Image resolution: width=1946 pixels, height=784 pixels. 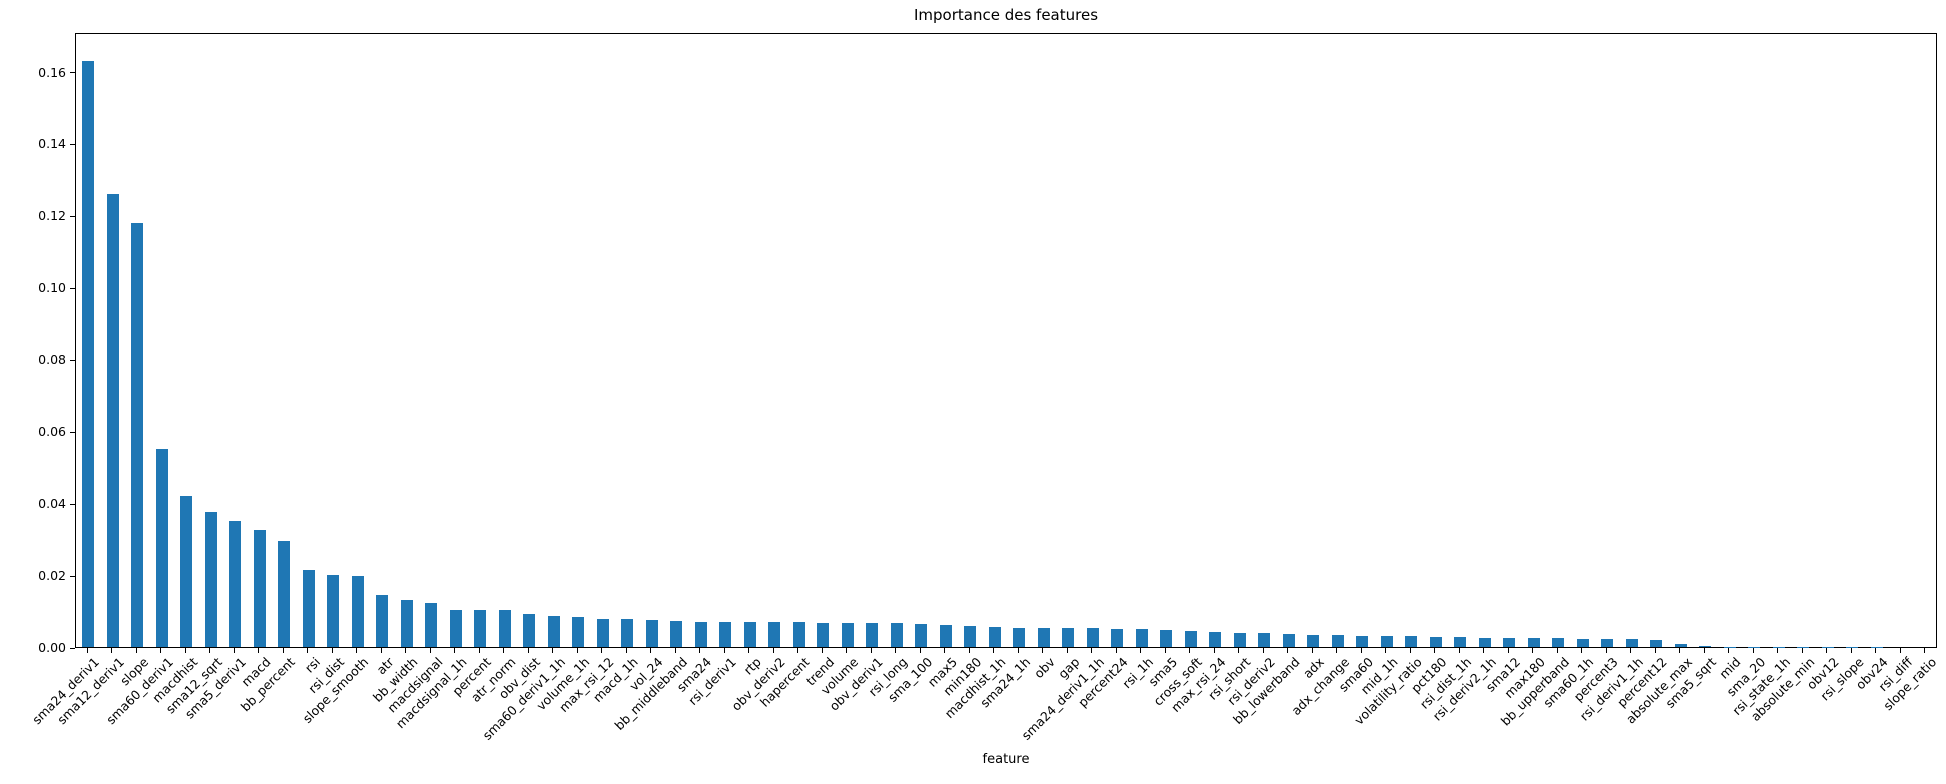 I want to click on bar-rsi_deriv1, so click(x=725, y=634).